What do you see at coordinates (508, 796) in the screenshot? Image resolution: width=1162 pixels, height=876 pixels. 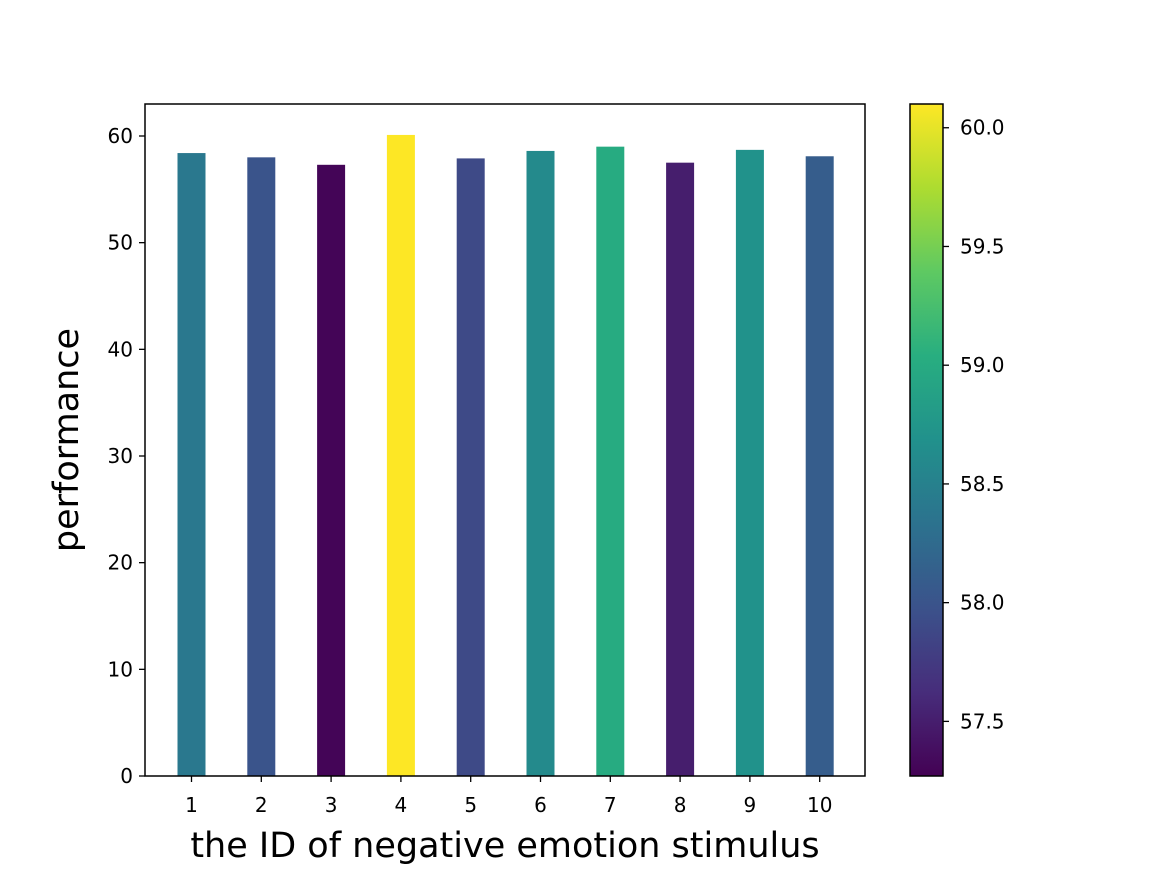 I see `x-axis: 1 2 3 4 5 6 7 8 9 10` at bounding box center [508, 796].